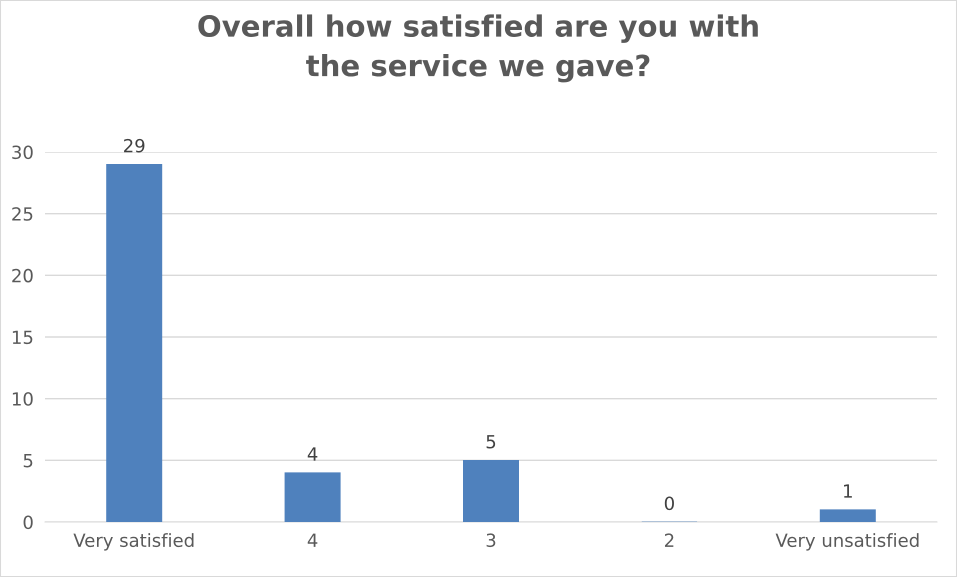 The width and height of the screenshot is (957, 577). Describe the element at coordinates (22, 152) in the screenshot. I see `y-tick-label: 30` at that location.